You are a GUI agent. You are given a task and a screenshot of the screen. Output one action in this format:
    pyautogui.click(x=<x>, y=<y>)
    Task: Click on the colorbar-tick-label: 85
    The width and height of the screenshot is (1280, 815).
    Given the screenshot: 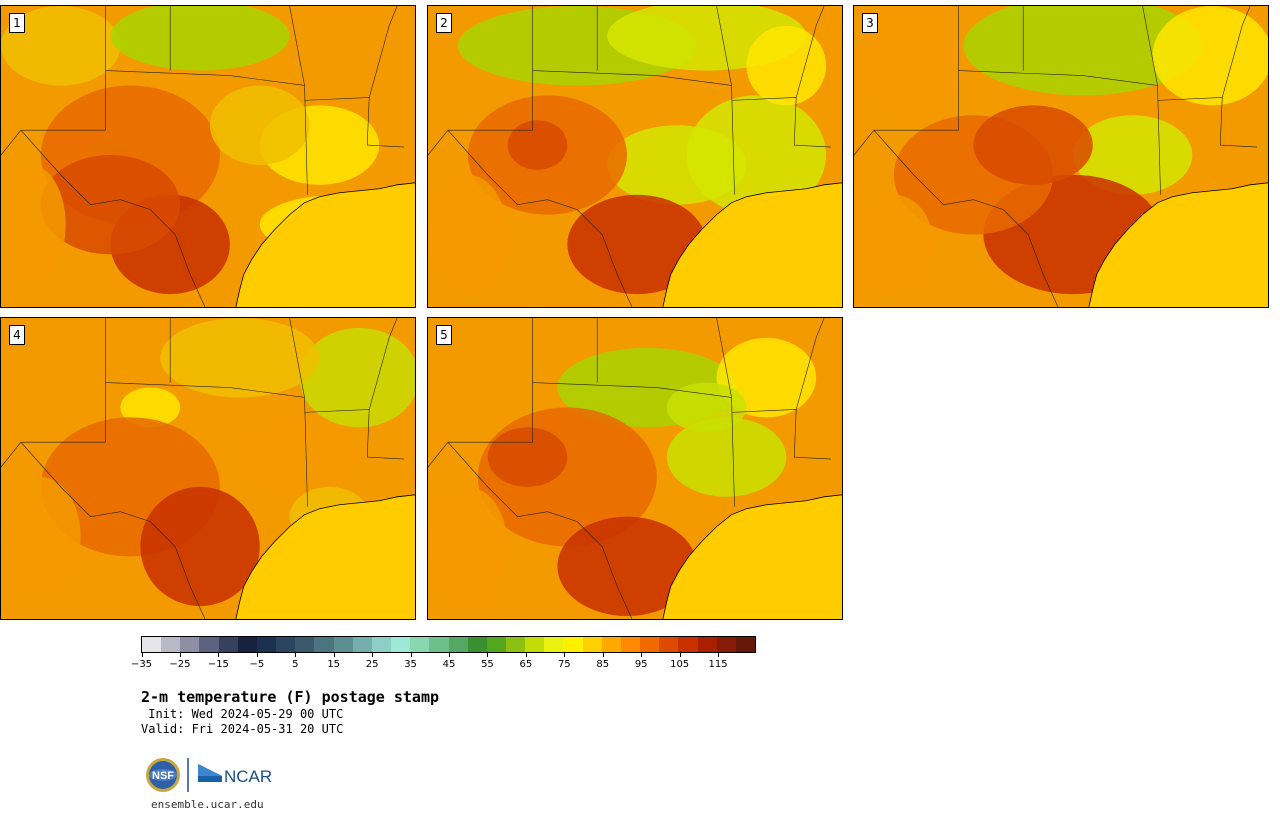 What is the action you would take?
    pyautogui.click(x=603, y=664)
    